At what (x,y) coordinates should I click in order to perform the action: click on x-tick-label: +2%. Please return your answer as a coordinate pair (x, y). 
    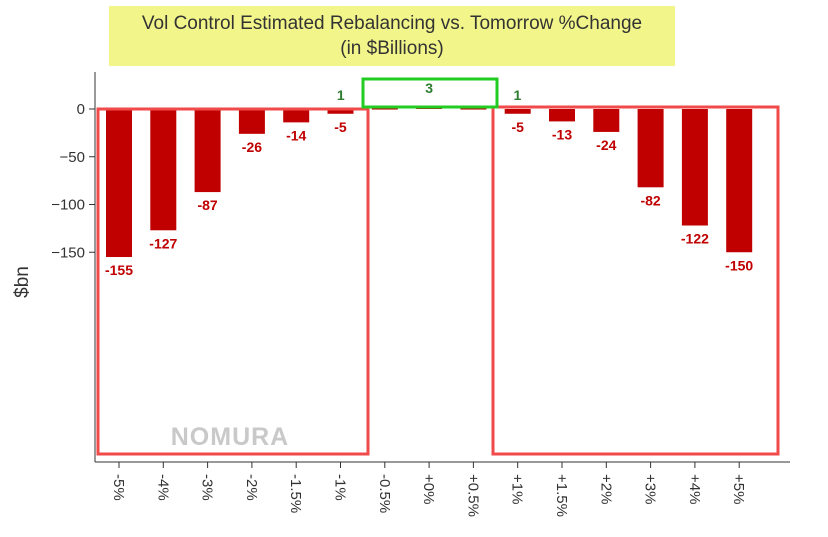
    Looking at the image, I should click on (605, 489).